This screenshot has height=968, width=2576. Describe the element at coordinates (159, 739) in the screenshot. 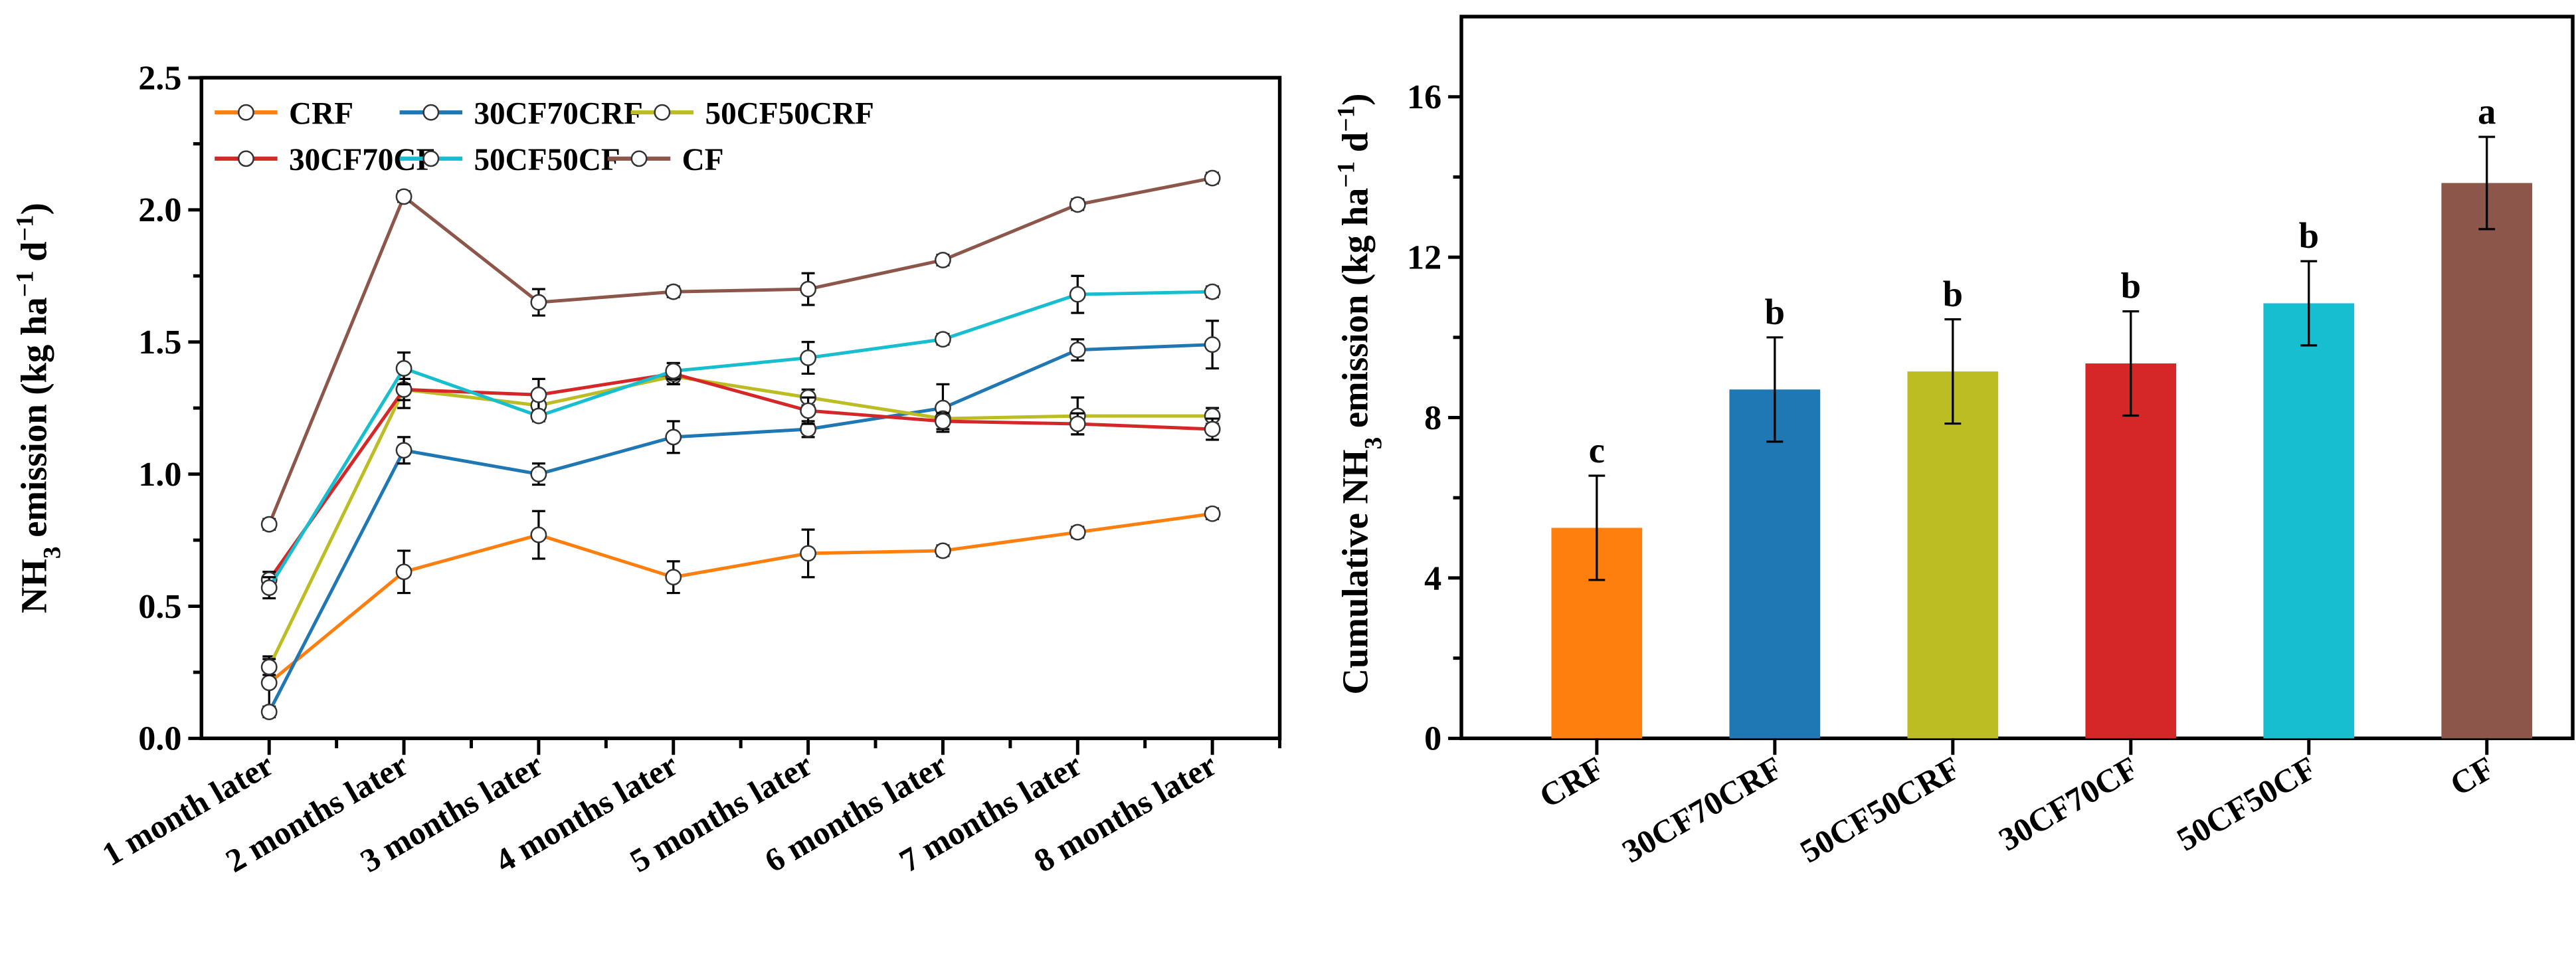

I see `y-tick-label: 0.0` at that location.